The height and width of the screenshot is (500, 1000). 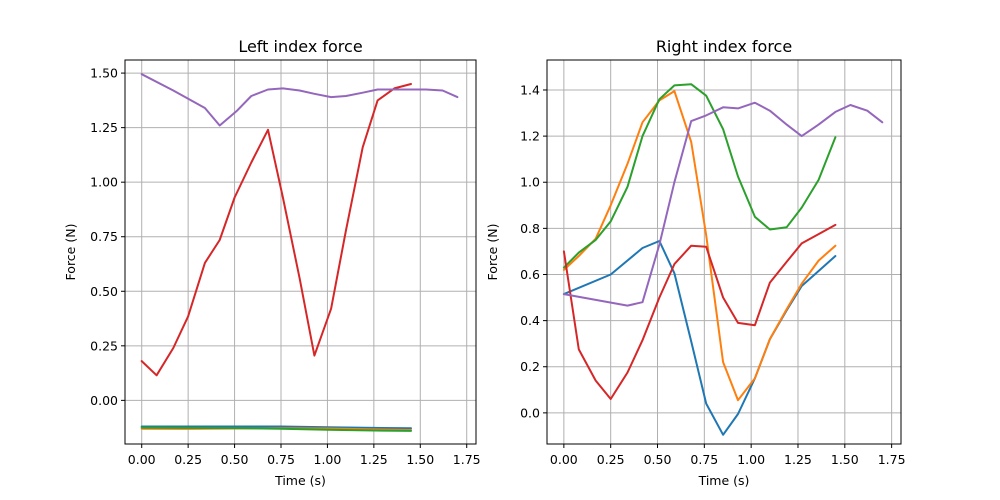 What do you see at coordinates (104, 73) in the screenshot?
I see `left-y-tick-label: 1.50` at bounding box center [104, 73].